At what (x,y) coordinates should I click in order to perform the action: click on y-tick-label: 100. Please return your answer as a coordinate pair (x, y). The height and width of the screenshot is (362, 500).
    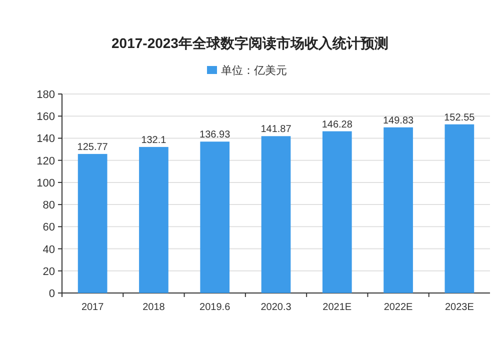
    Looking at the image, I should click on (45, 183).